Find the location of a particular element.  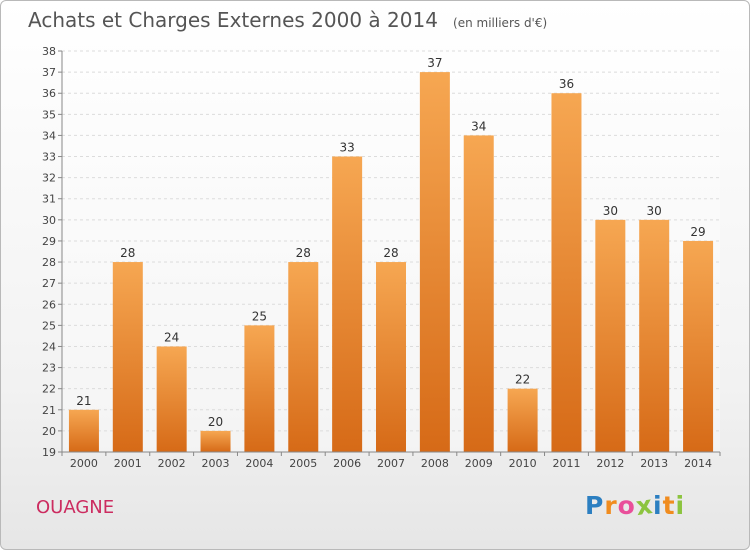

y-tick-label: 25 is located at coordinates (49, 325).